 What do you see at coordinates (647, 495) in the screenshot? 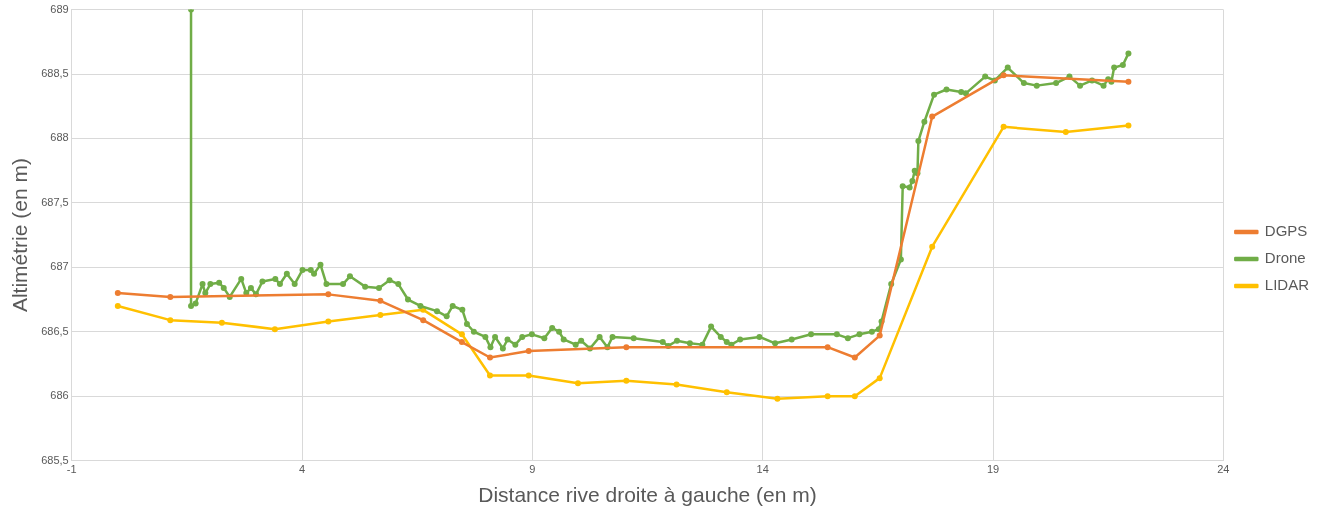
I see `x-axis-title: Distance rive droite à gauche (en m)` at bounding box center [647, 495].